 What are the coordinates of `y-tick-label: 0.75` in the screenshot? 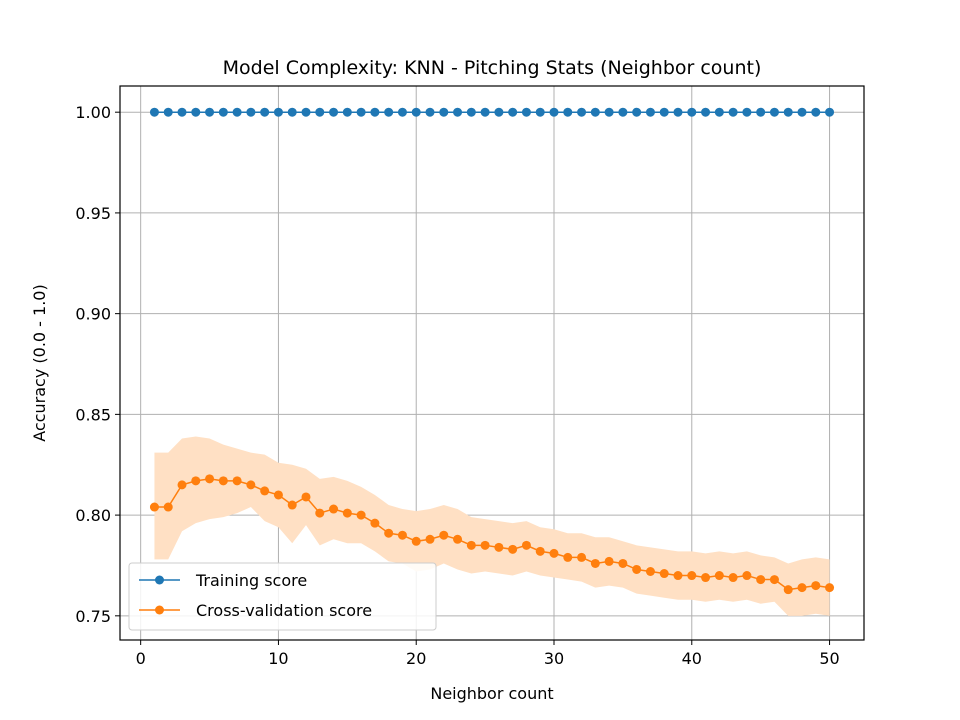 It's located at (93, 616).